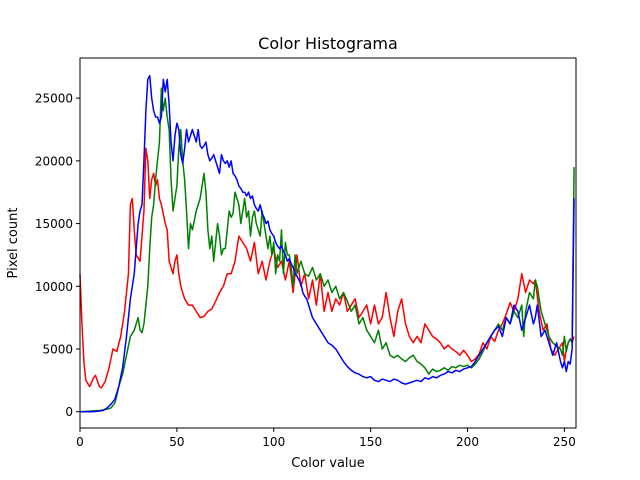 The width and height of the screenshot is (640, 480). What do you see at coordinates (326, 438) in the screenshot?
I see `x-axis-ticks: 0 50 100 150 200 250` at bounding box center [326, 438].